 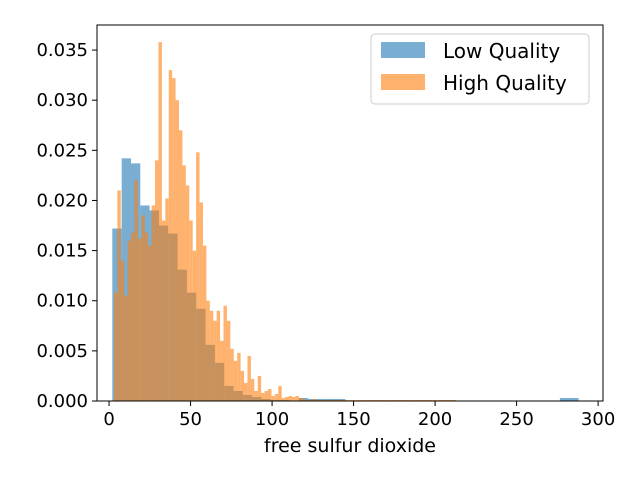 I want to click on x-tick-label: 300, so click(x=598, y=419).